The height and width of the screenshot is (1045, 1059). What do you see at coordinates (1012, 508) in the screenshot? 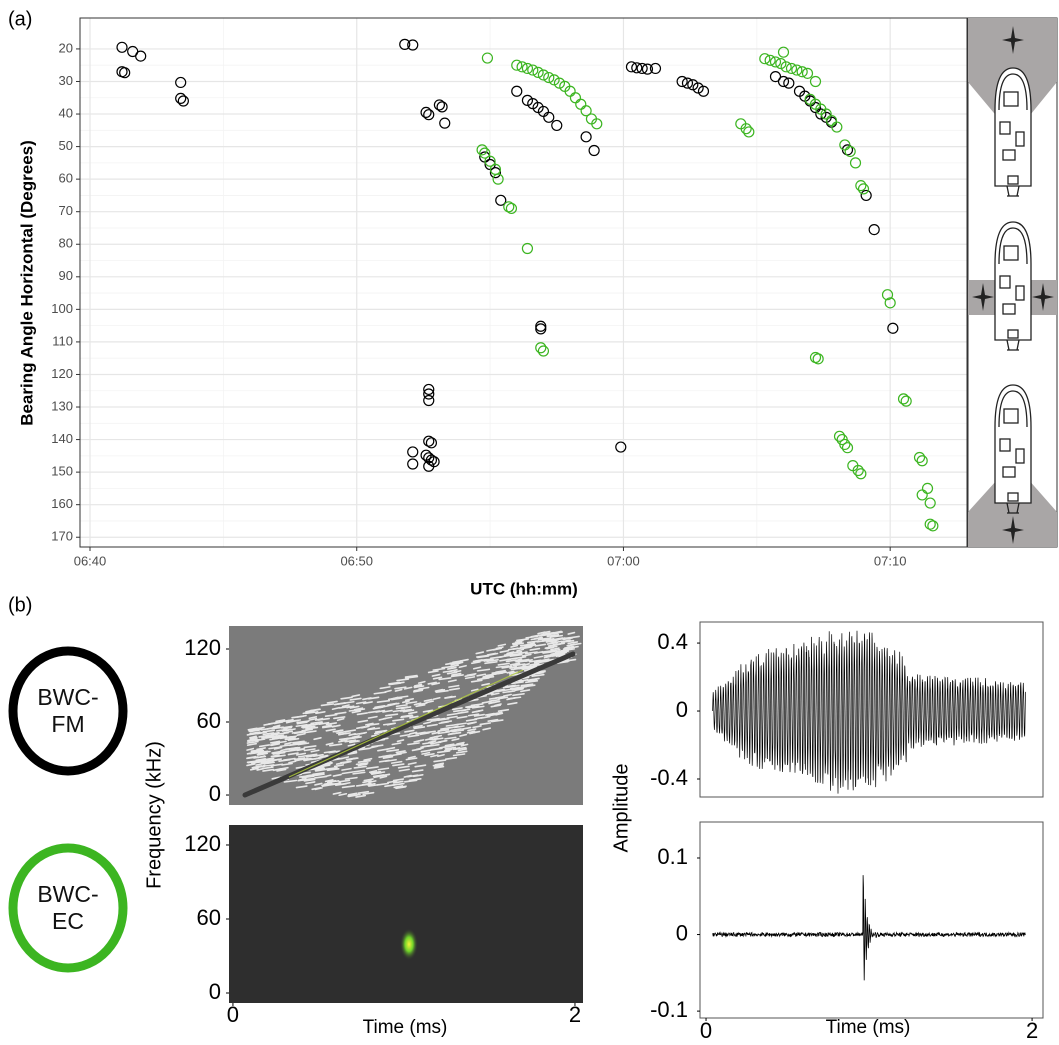
I see `beam-region` at bounding box center [1012, 508].